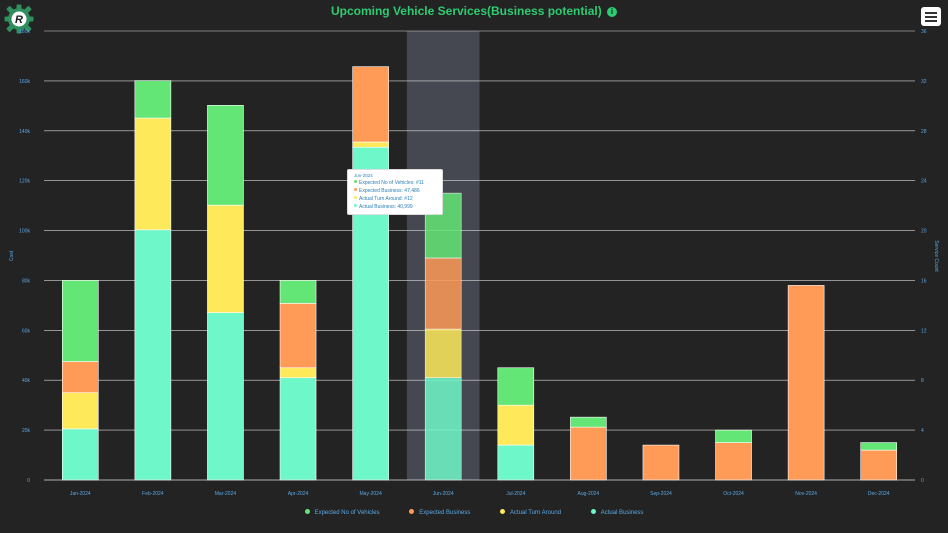  What do you see at coordinates (879, 494) in the screenshot?
I see `x-tick-label: Dec-2024` at bounding box center [879, 494].